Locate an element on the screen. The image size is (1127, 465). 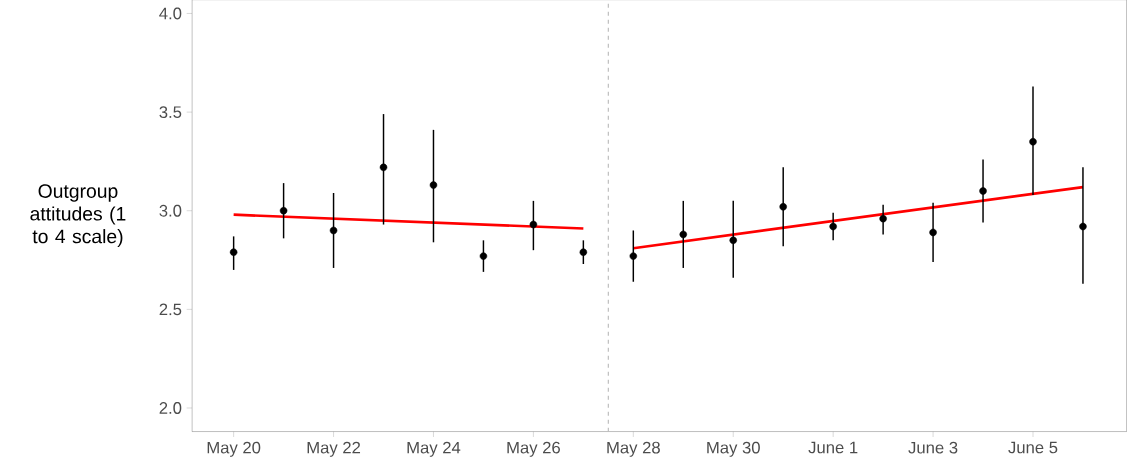
y-tick-label: 2.0 is located at coordinates (170, 408).